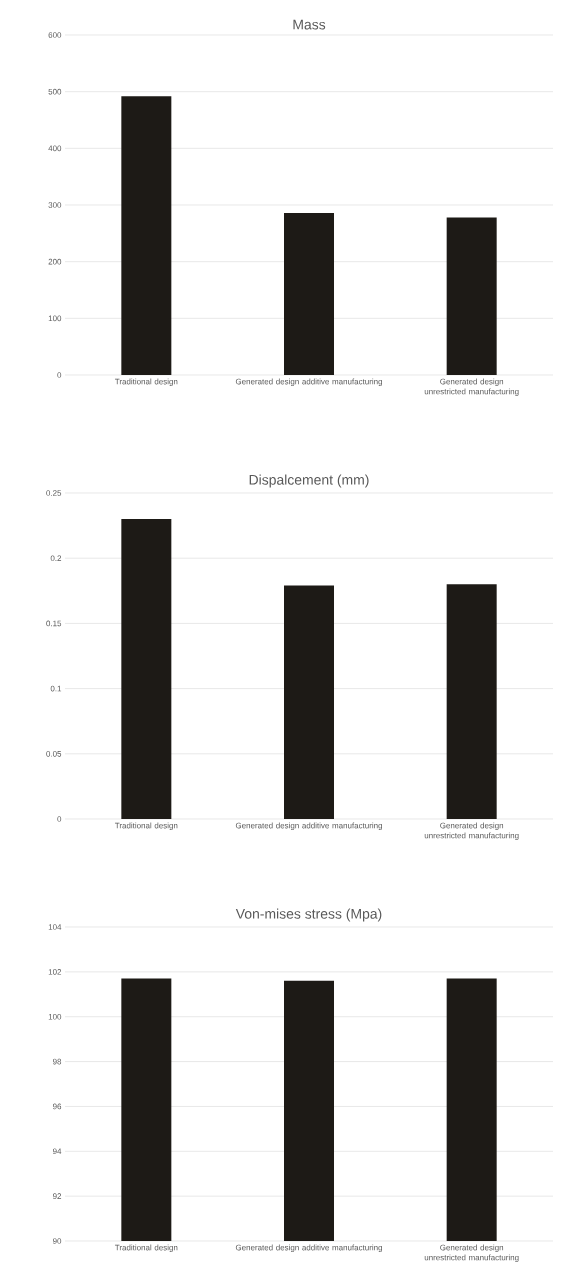 This screenshot has height=1283, width=565. I want to click on chart-title: Mass, so click(309, 24).